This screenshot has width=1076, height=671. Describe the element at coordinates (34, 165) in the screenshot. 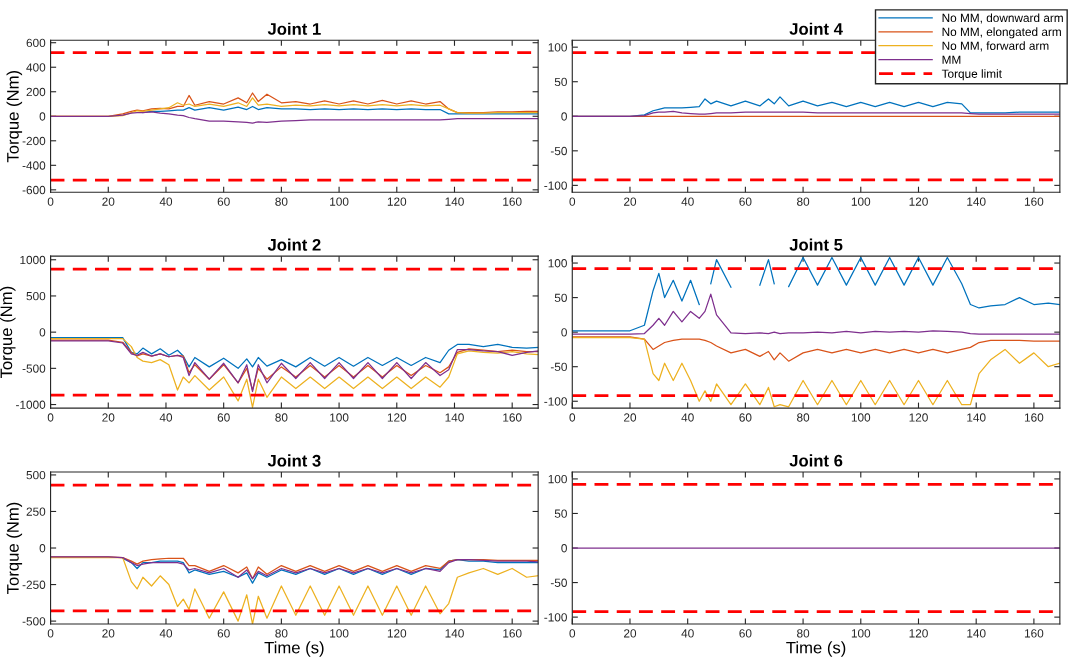

I see `y-tick-label: -400` at that location.